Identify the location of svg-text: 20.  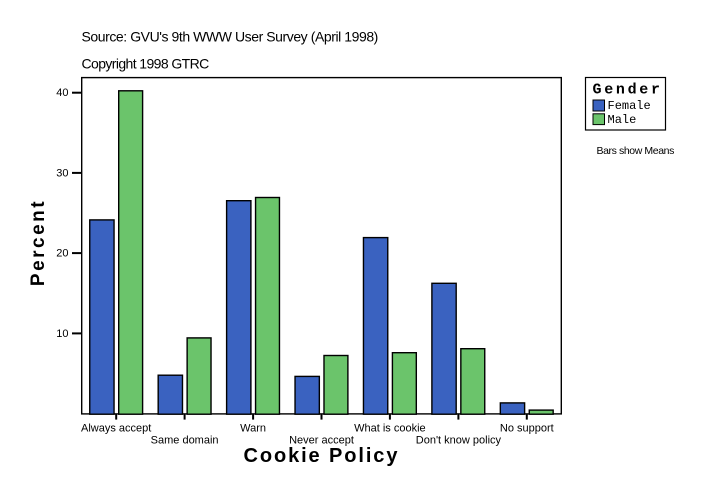
(62, 254).